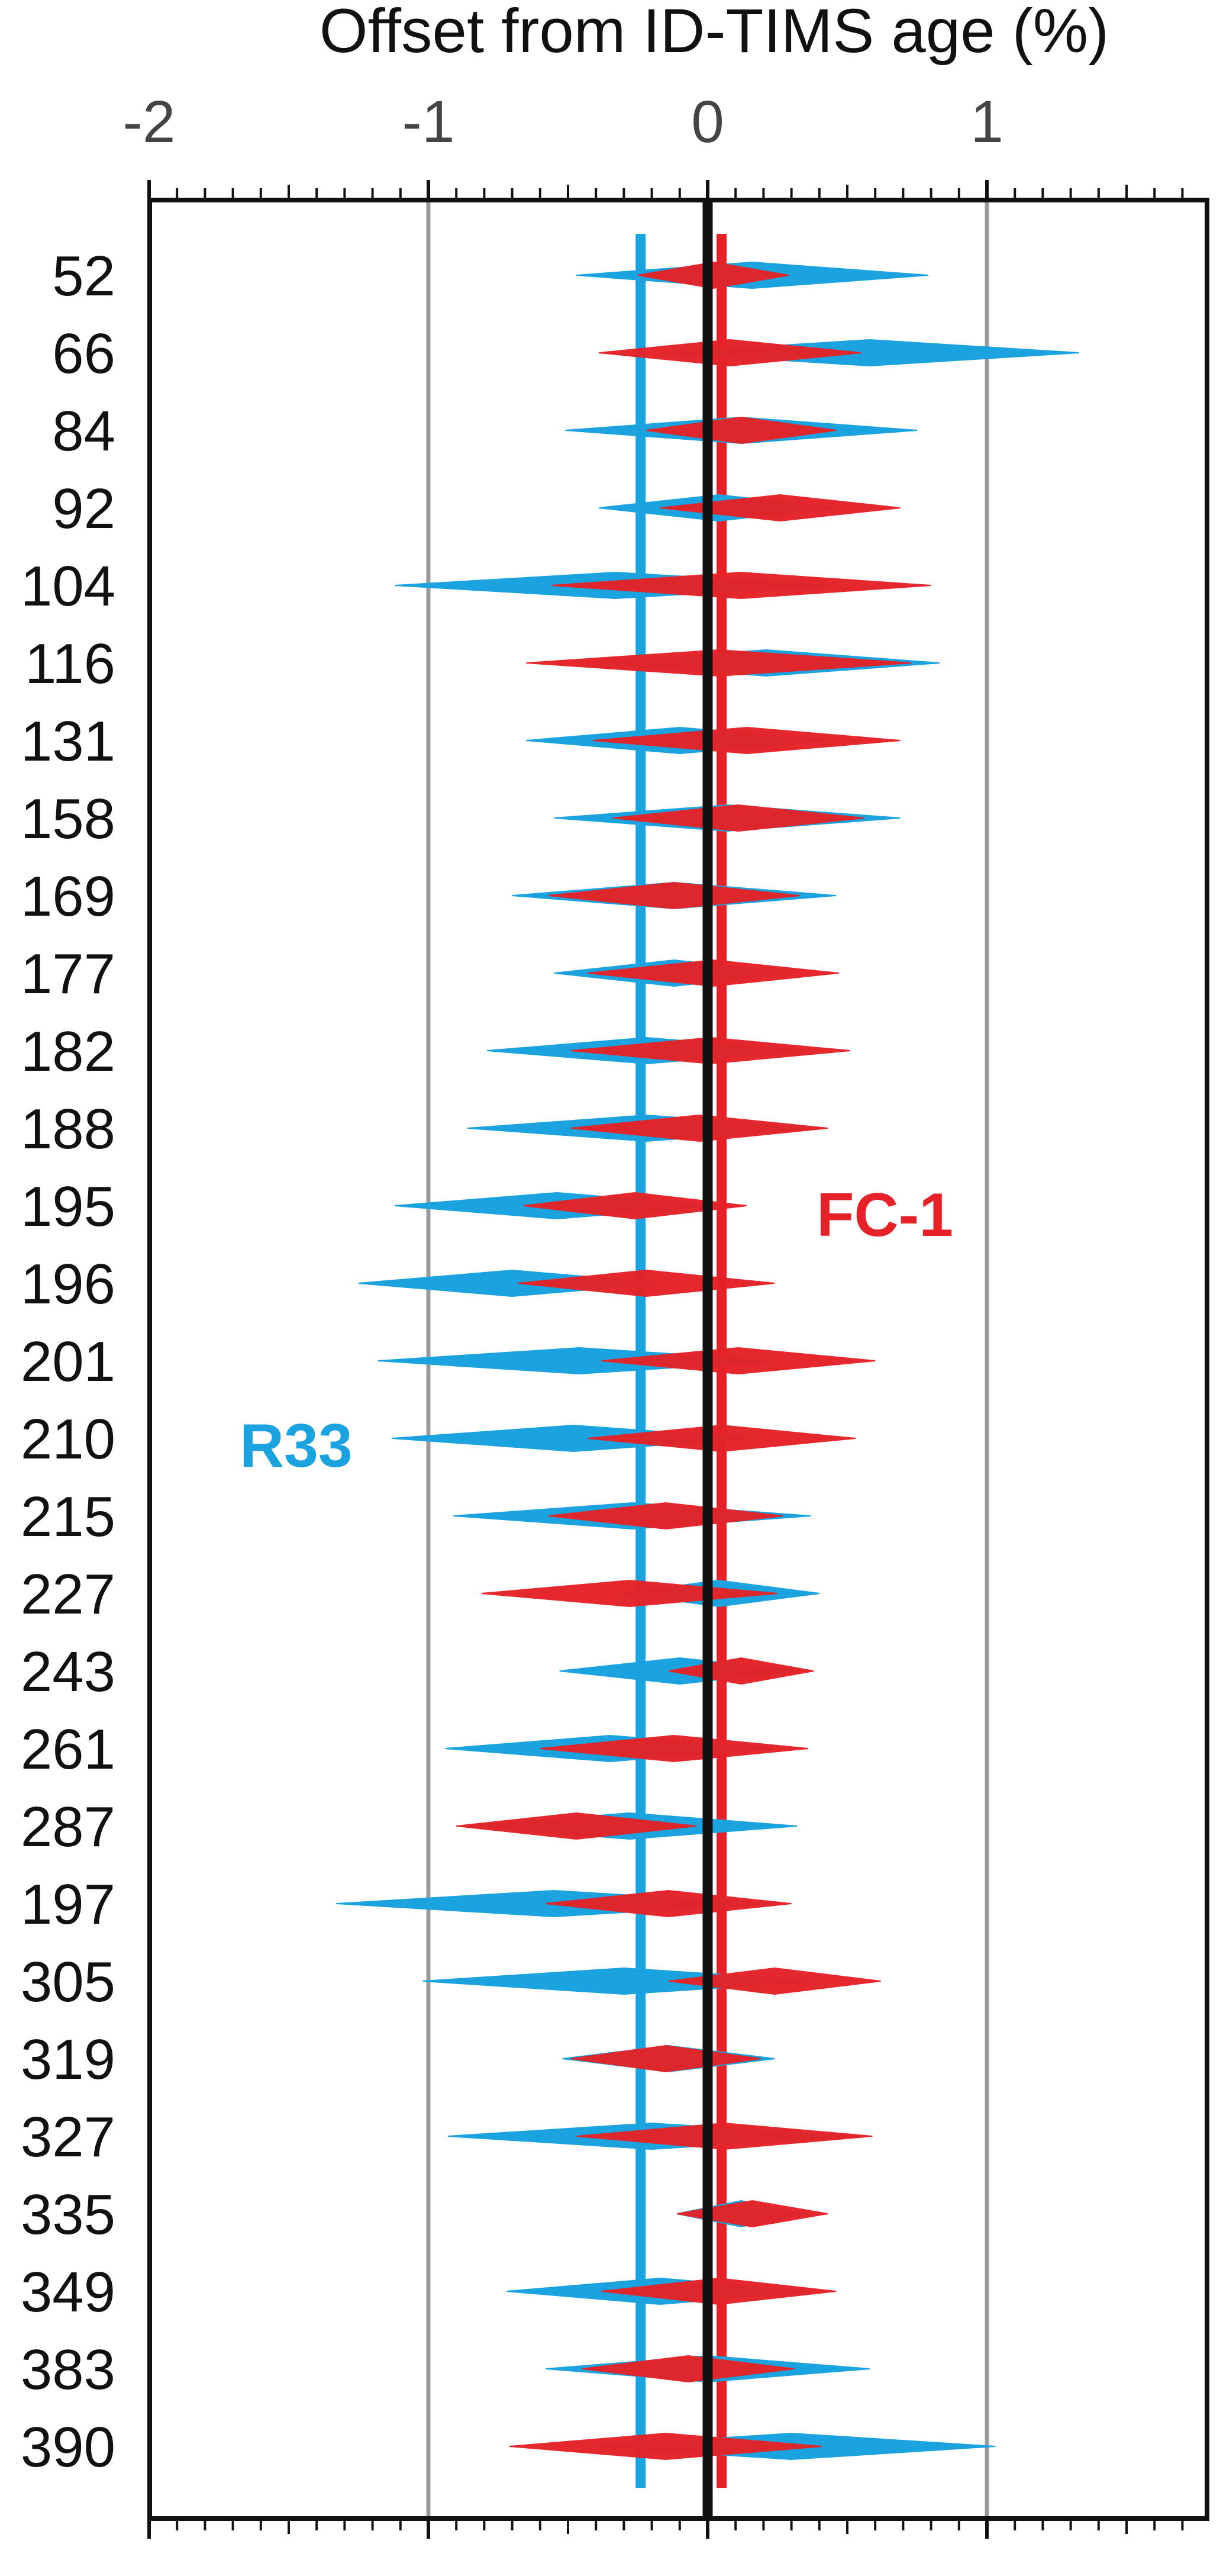 This screenshot has width=1223, height=2576. Describe the element at coordinates (885, 1215) in the screenshot. I see `fc-1-annotation: FC-1` at that location.